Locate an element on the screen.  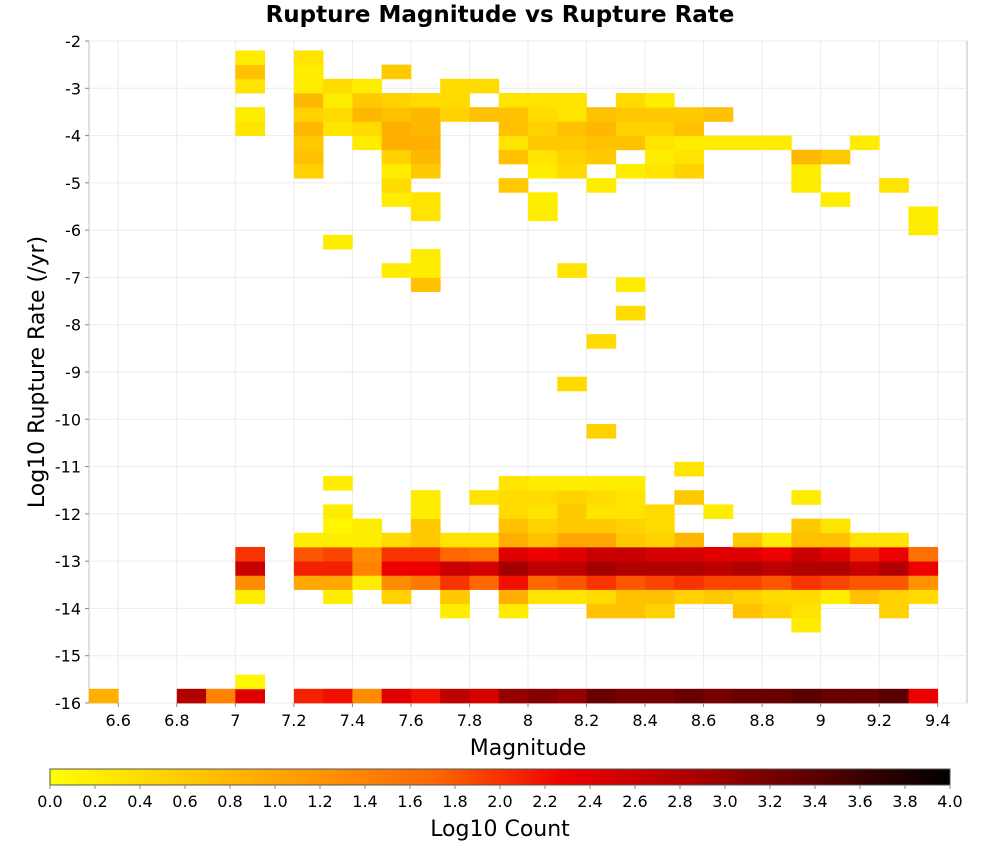
y-tick-label: -2 is located at coordinates (73, 41).